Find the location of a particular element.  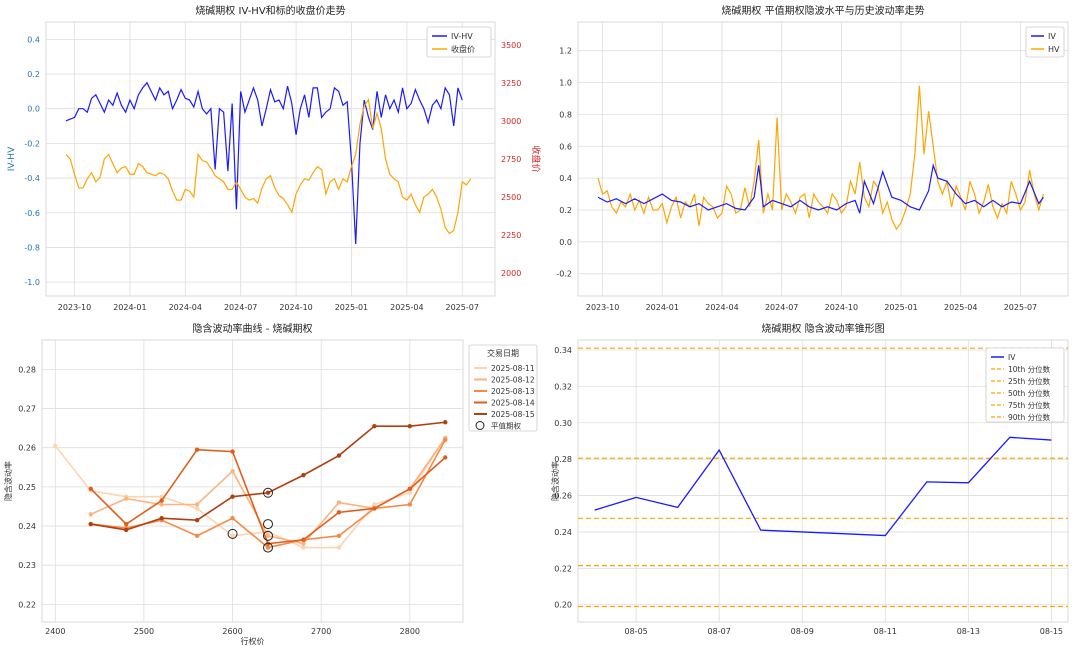

x-axis-label: 行权价 is located at coordinates (253, 641).